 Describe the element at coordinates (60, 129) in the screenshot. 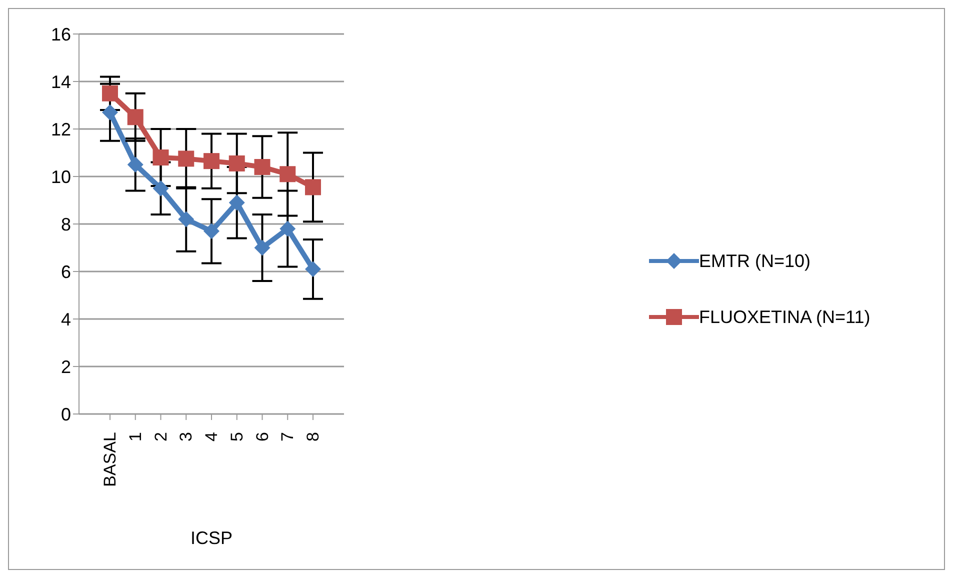

I see `y-tick-label: 12` at that location.